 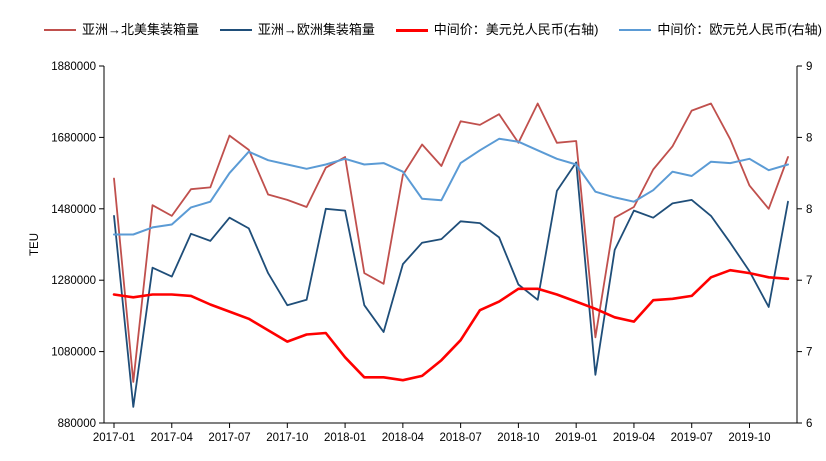 What do you see at coordinates (229, 438) in the screenshot?
I see `x-axis-tick-label: 2017-07` at bounding box center [229, 438].